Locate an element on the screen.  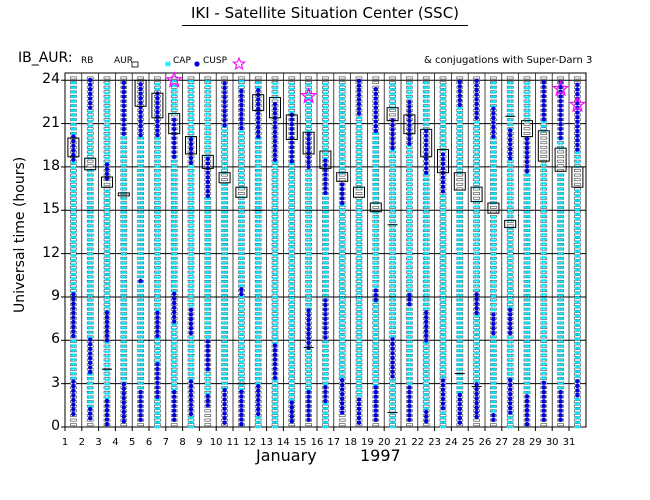
panel-label: IB_AUR: is located at coordinates (45, 58).